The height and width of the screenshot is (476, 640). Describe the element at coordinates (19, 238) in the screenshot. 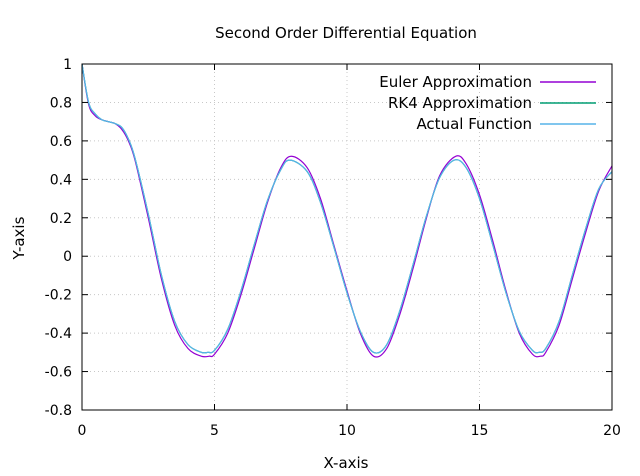

I see `y-axis-label: Y-axis` at that location.